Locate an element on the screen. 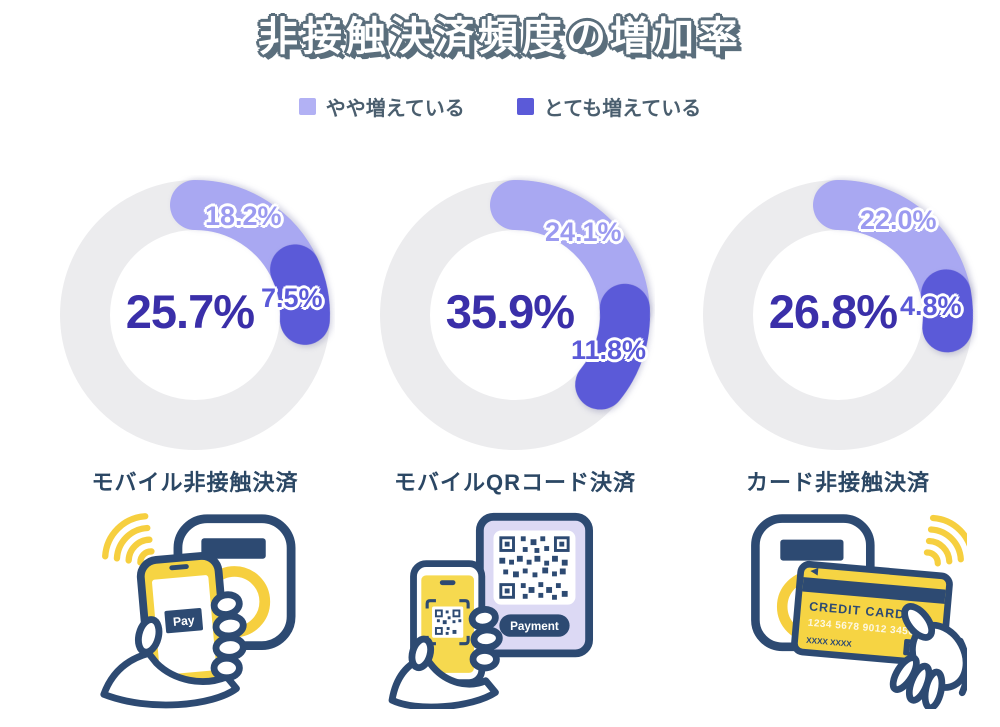 The image size is (1000, 727). legend-label-greatly-increased: とても増えている is located at coordinates (622, 109).